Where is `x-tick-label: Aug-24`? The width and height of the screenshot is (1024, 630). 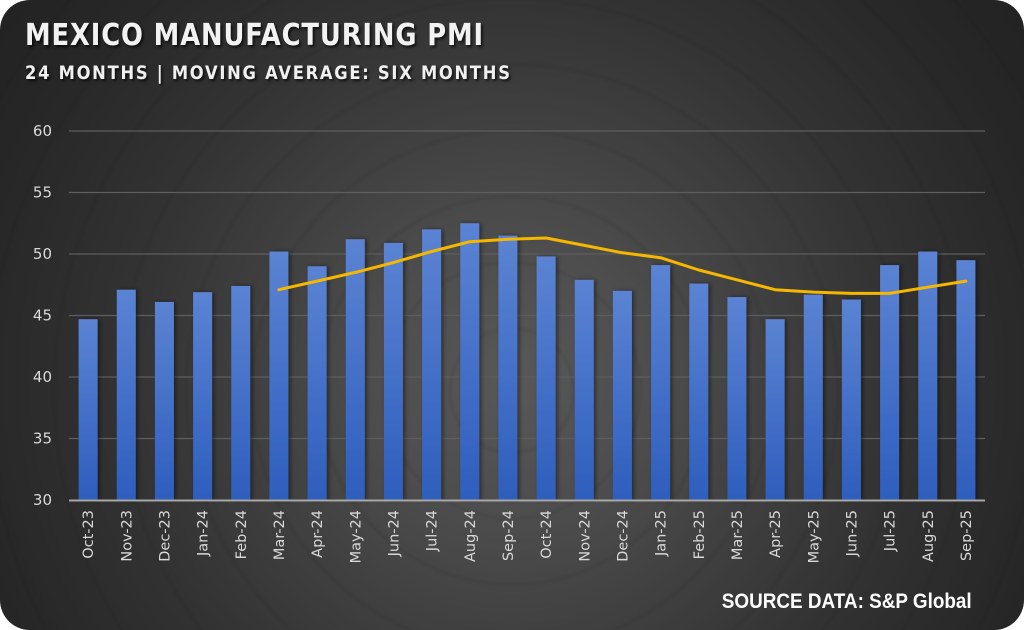 x-tick-label: Aug-24 is located at coordinates (471, 536).